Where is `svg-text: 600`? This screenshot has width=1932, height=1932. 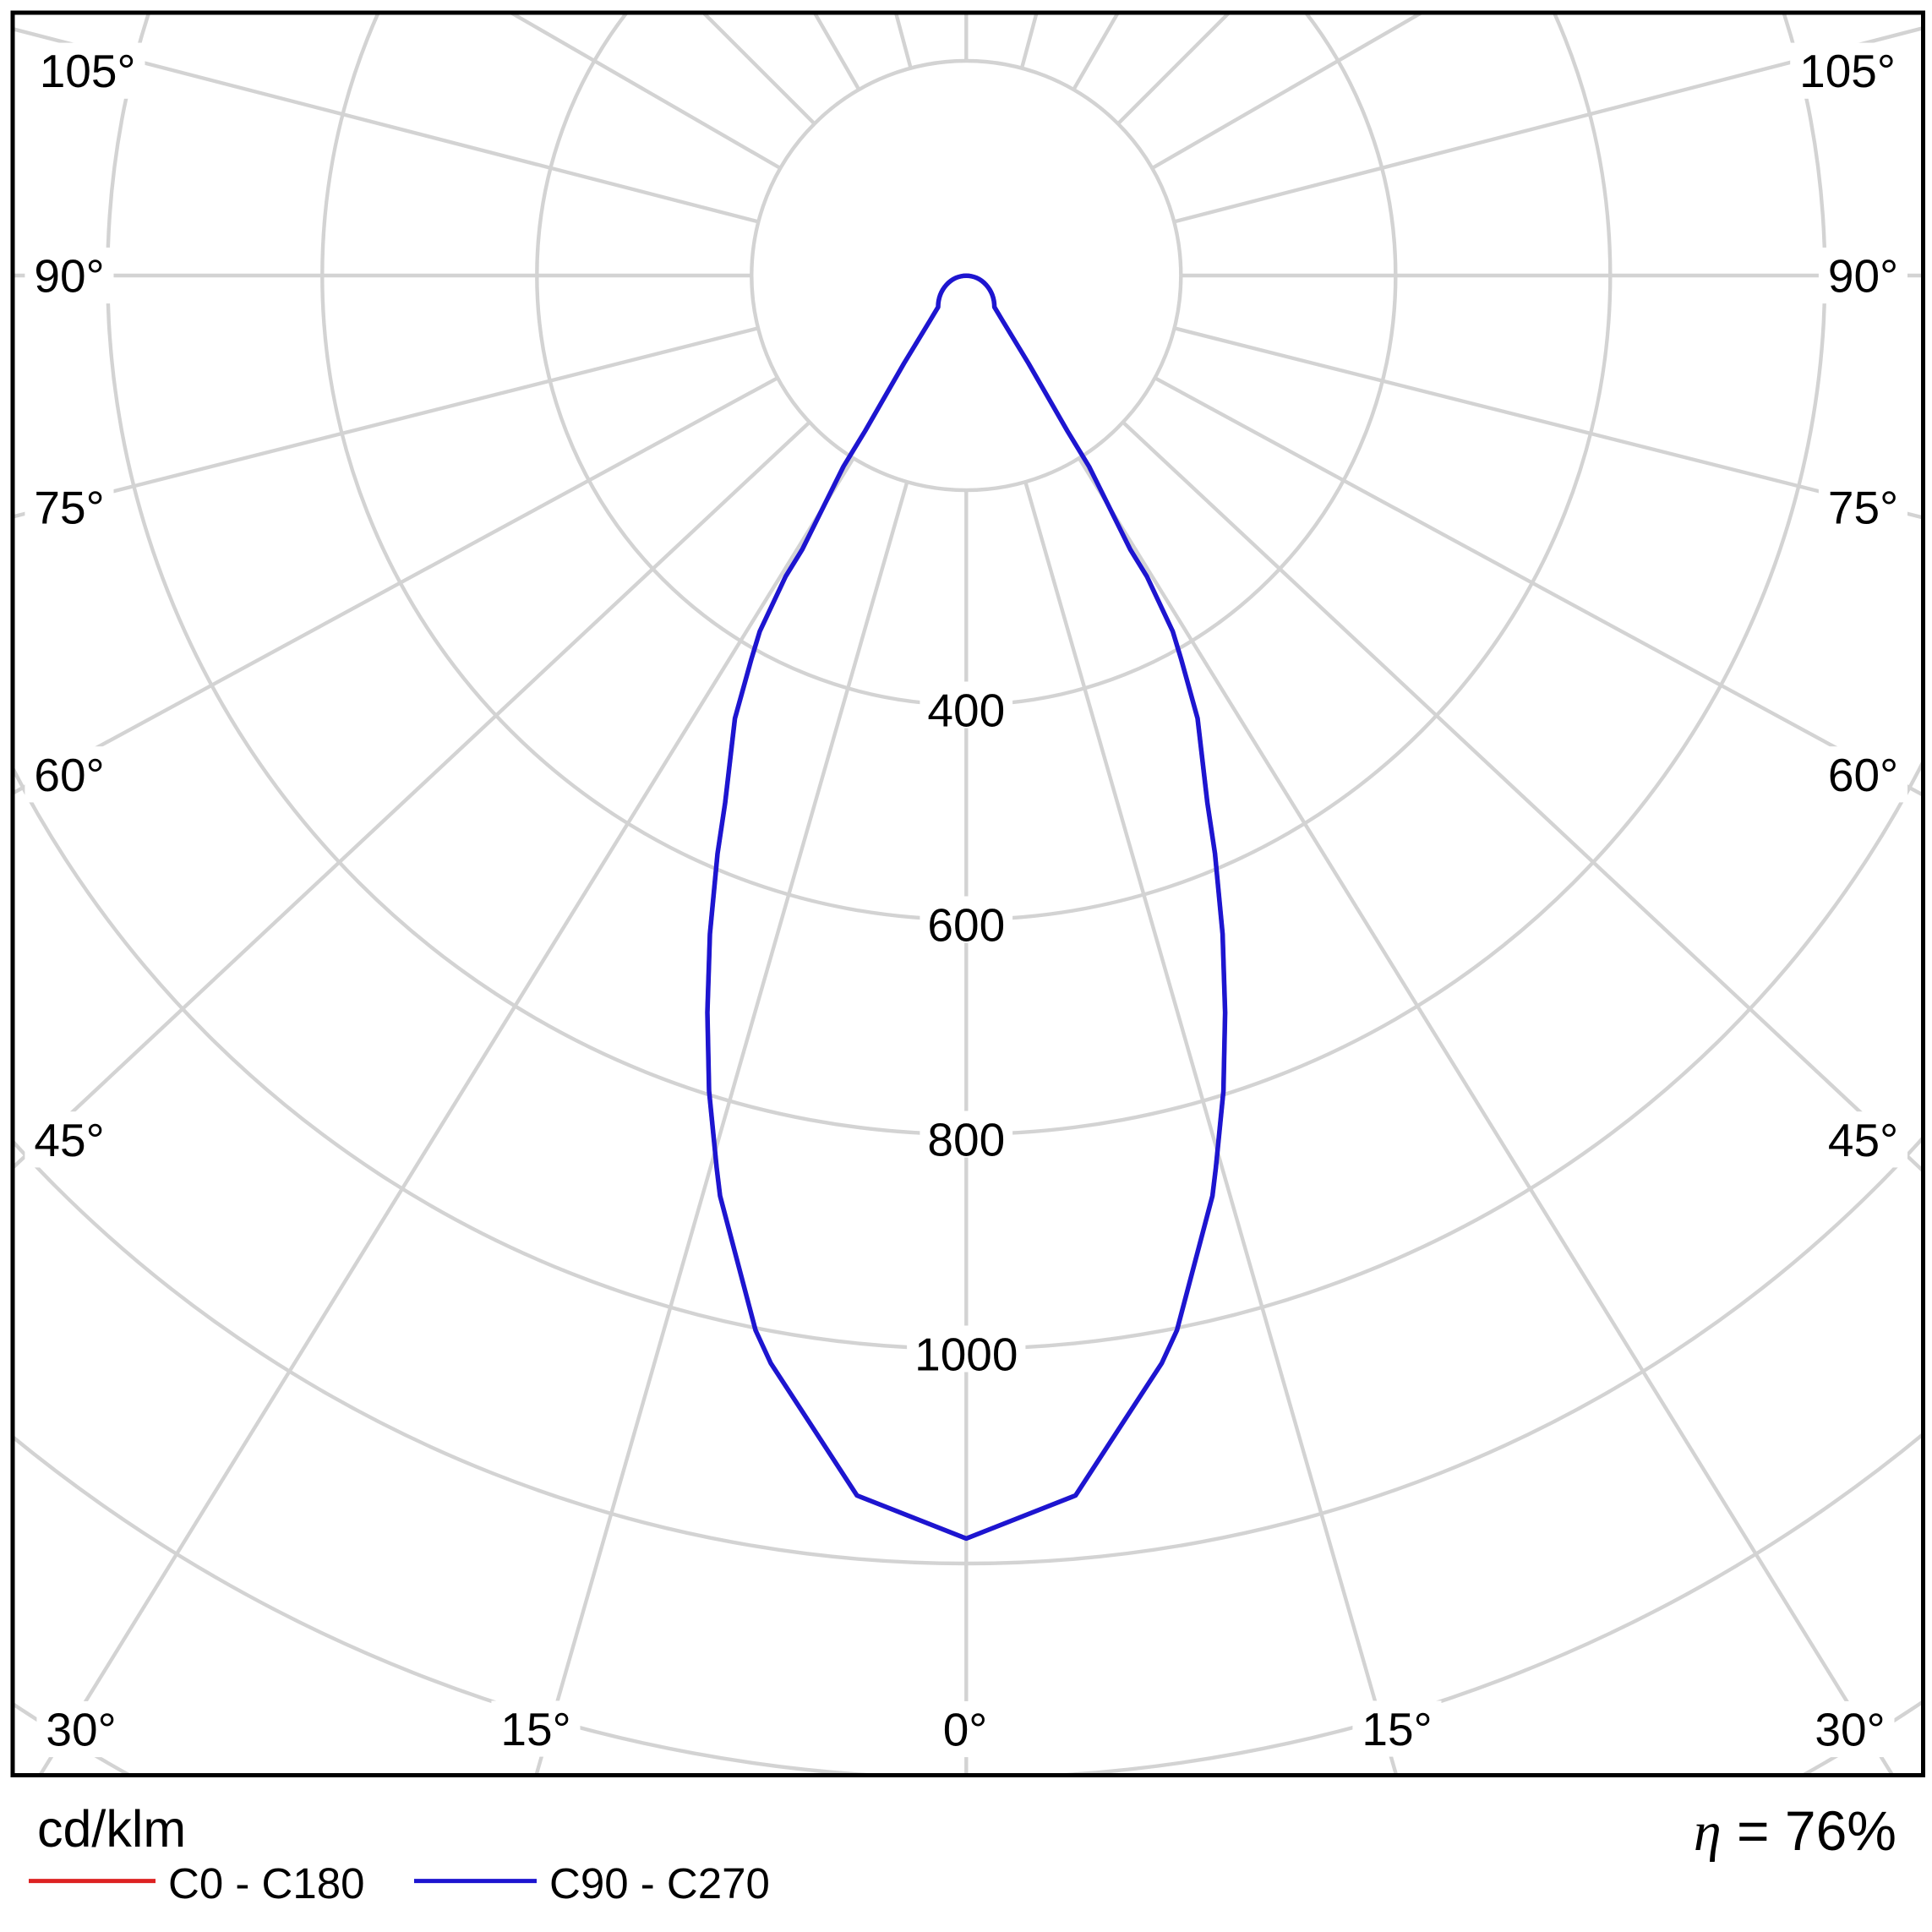 svg-text: 600 is located at coordinates (966, 925).